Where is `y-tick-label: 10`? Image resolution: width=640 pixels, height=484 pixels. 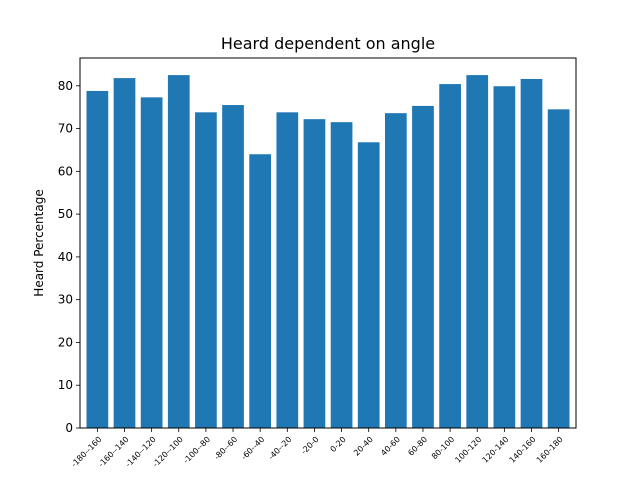 y-tick-label: 10 is located at coordinates (65, 385).